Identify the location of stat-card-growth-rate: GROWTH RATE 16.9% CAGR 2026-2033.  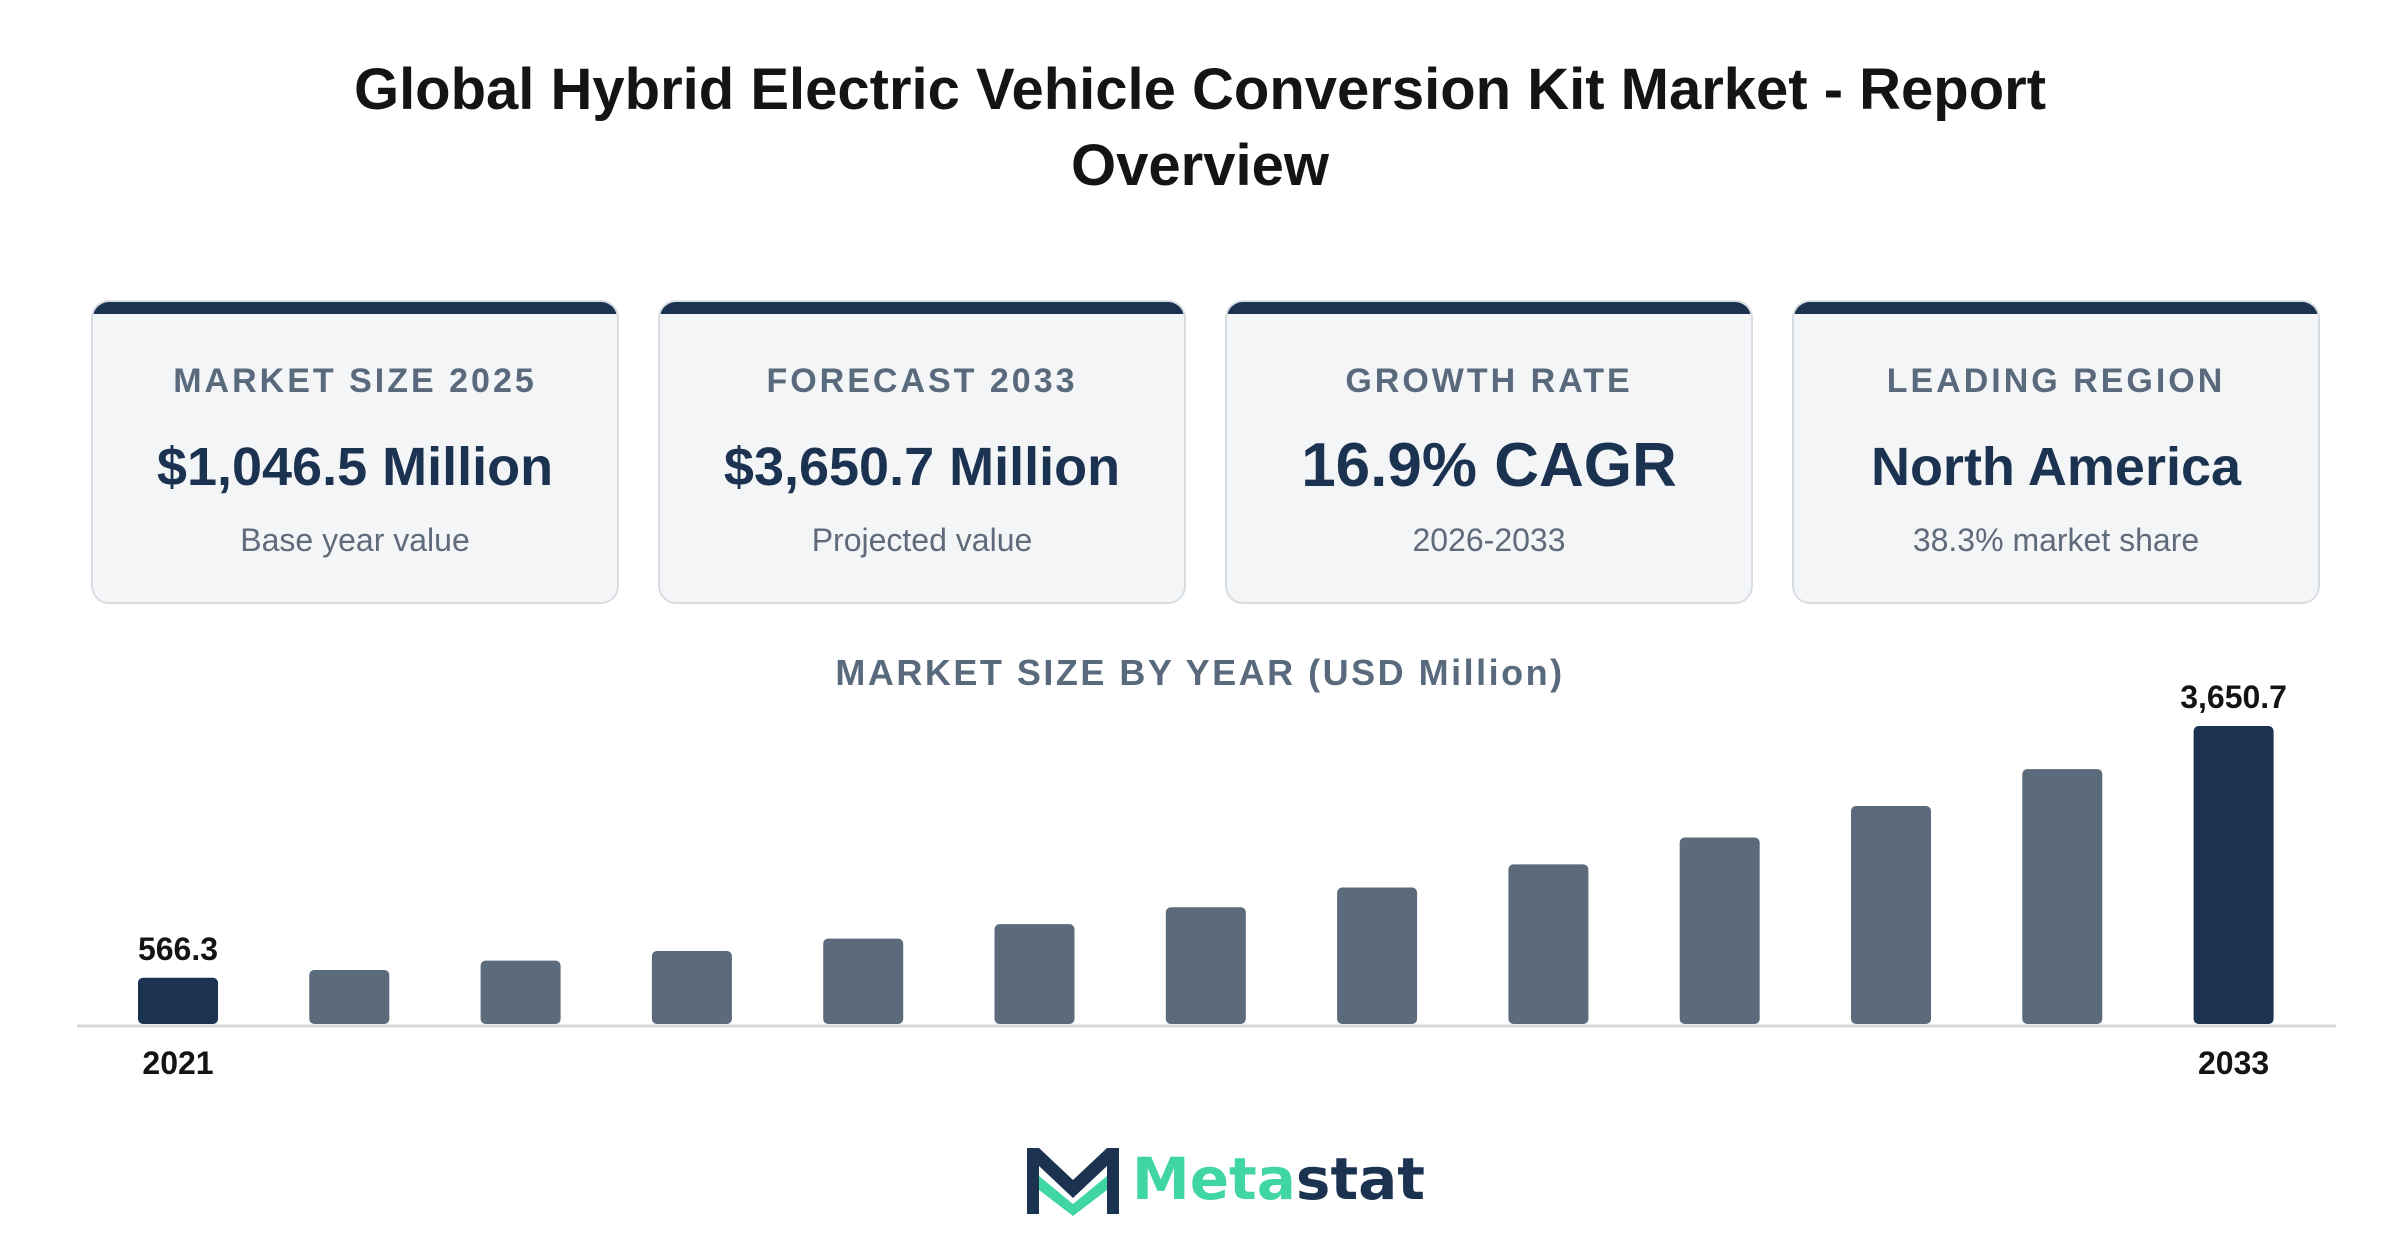
(1489, 452).